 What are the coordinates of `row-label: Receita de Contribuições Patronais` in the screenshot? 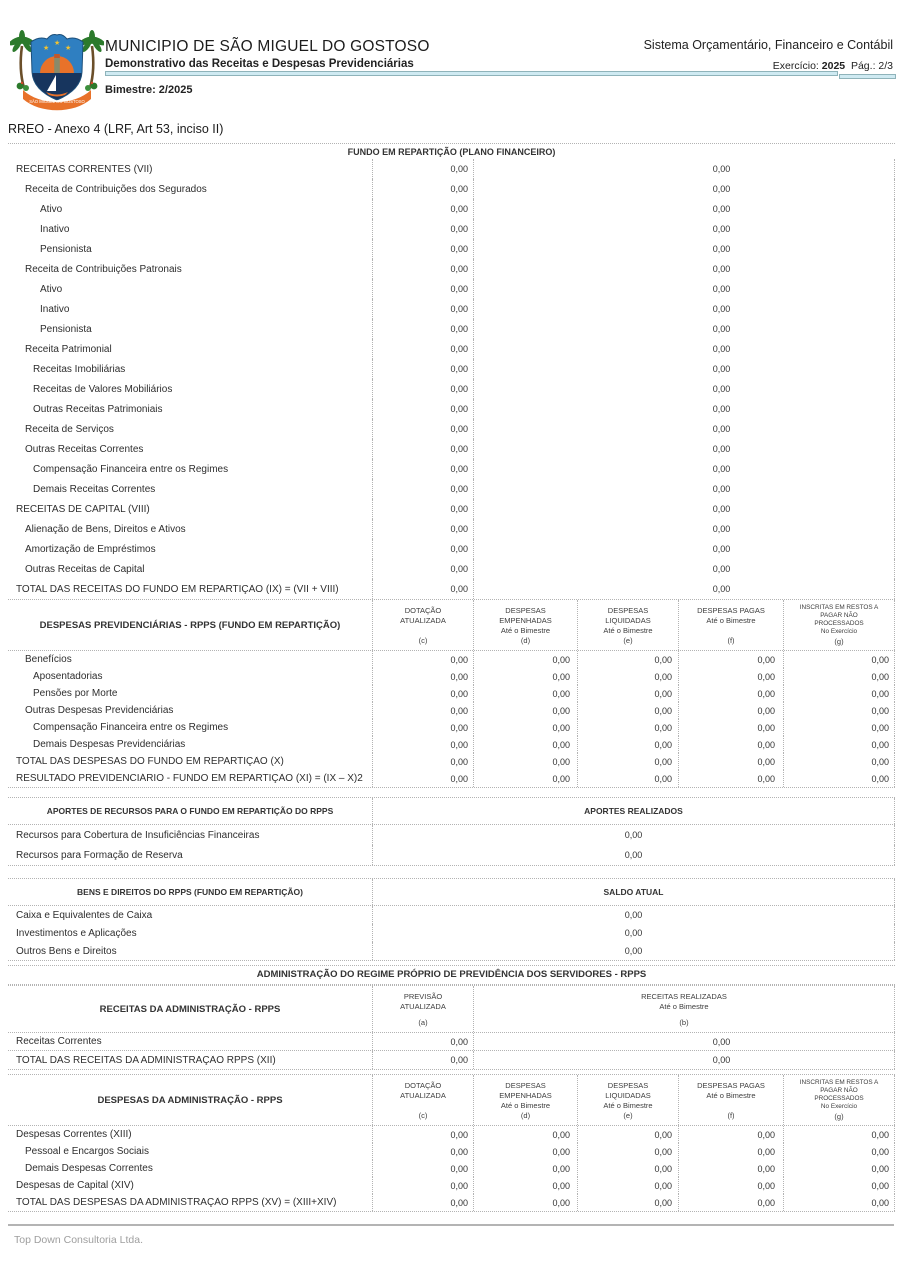 It's located at (103, 269).